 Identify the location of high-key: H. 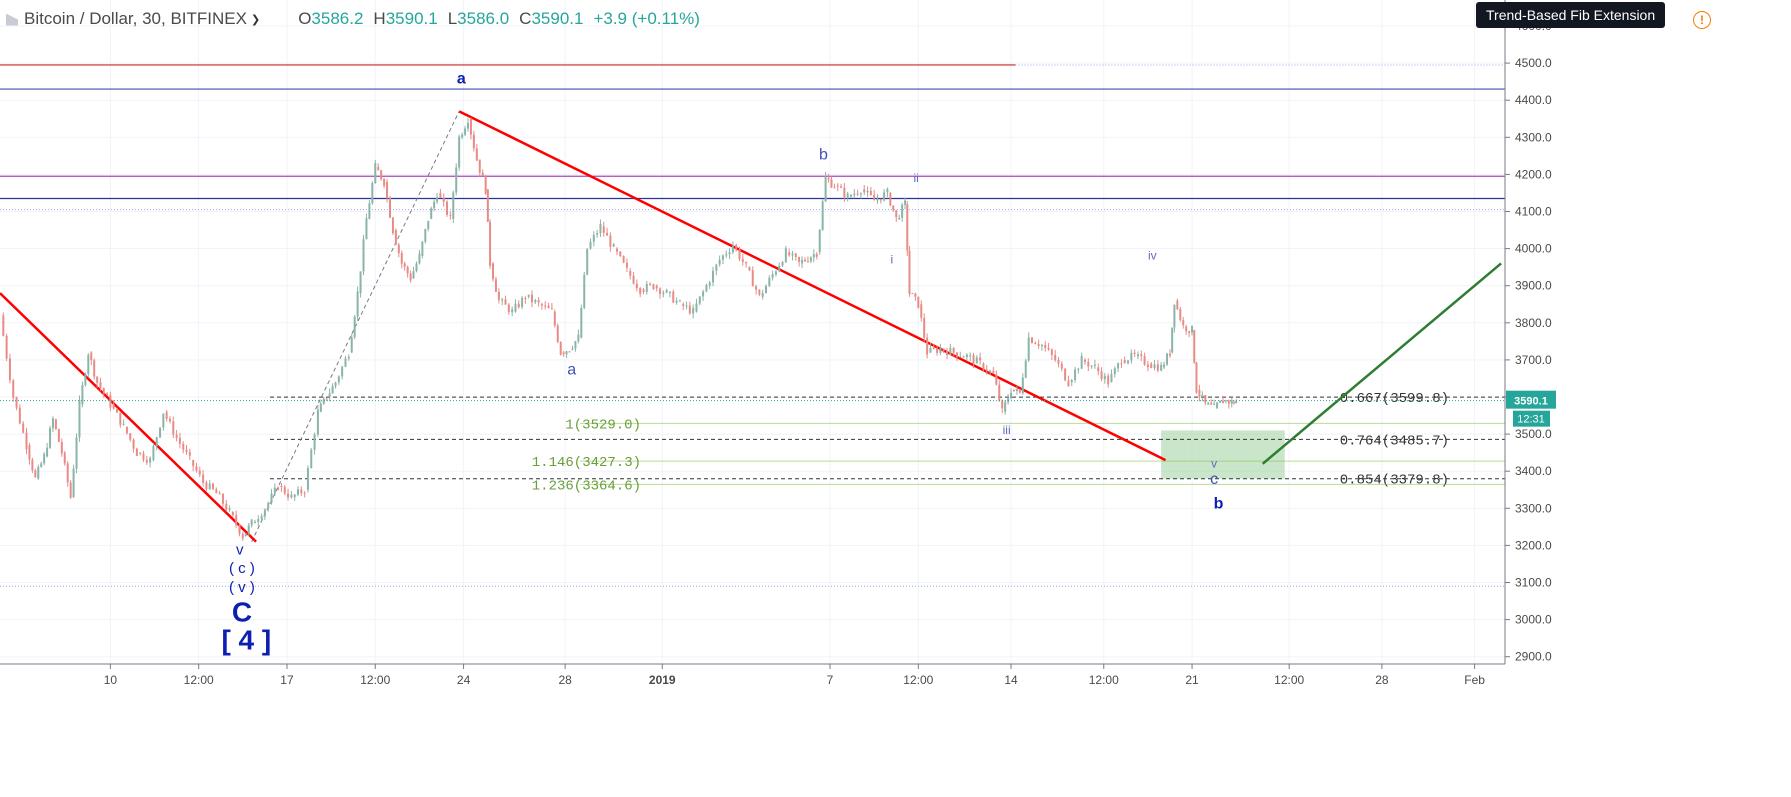
(379, 18).